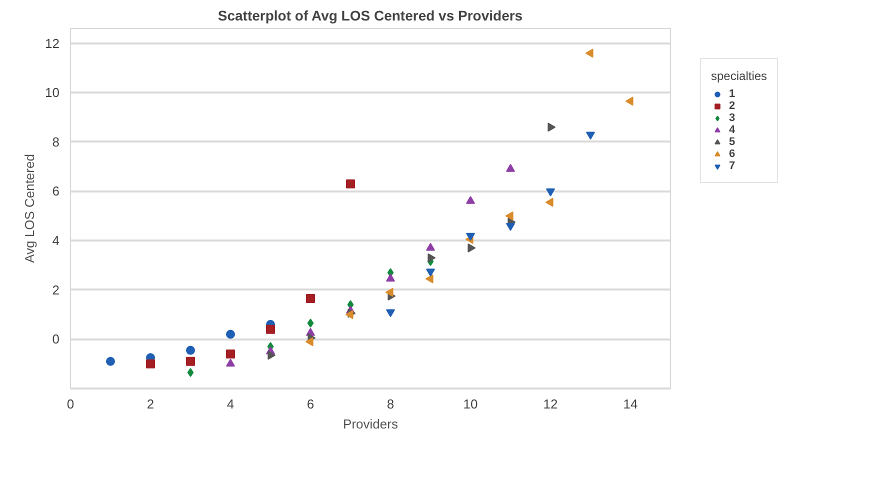 This screenshot has height=496, width=879. I want to click on x-tick-label: 2, so click(150, 404).